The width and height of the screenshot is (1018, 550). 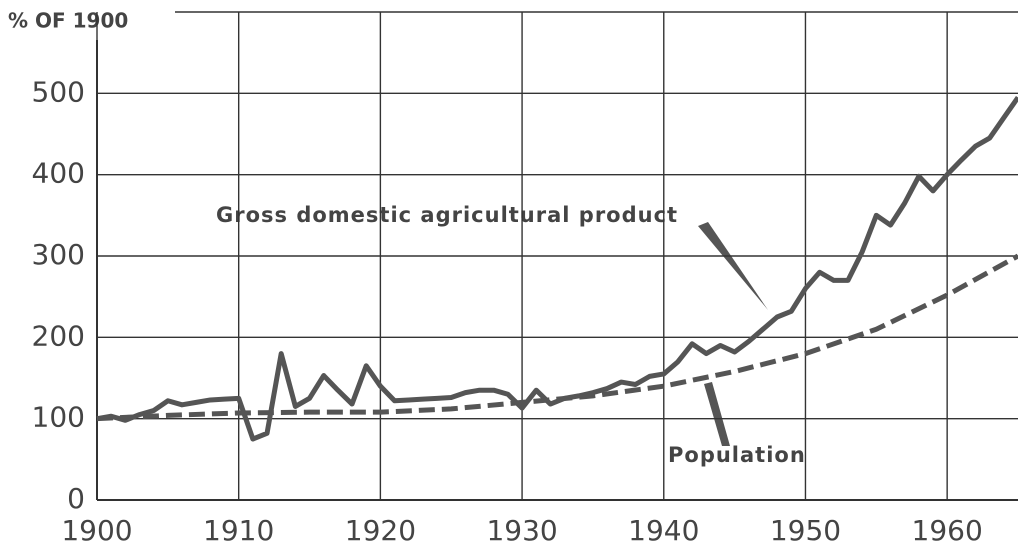 What do you see at coordinates (58, 335) in the screenshot?
I see `y-tick-label: 200` at bounding box center [58, 335].